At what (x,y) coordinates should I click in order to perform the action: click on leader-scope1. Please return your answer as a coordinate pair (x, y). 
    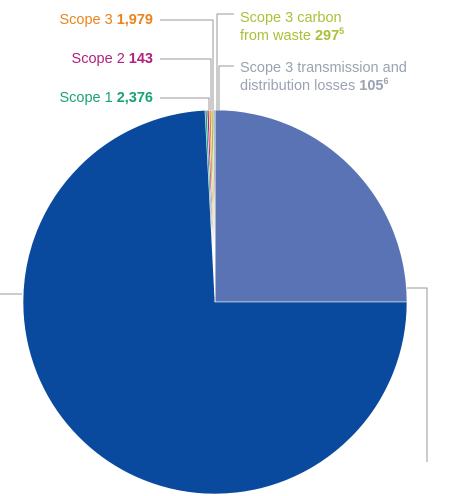
    Looking at the image, I should click on (185, 103).